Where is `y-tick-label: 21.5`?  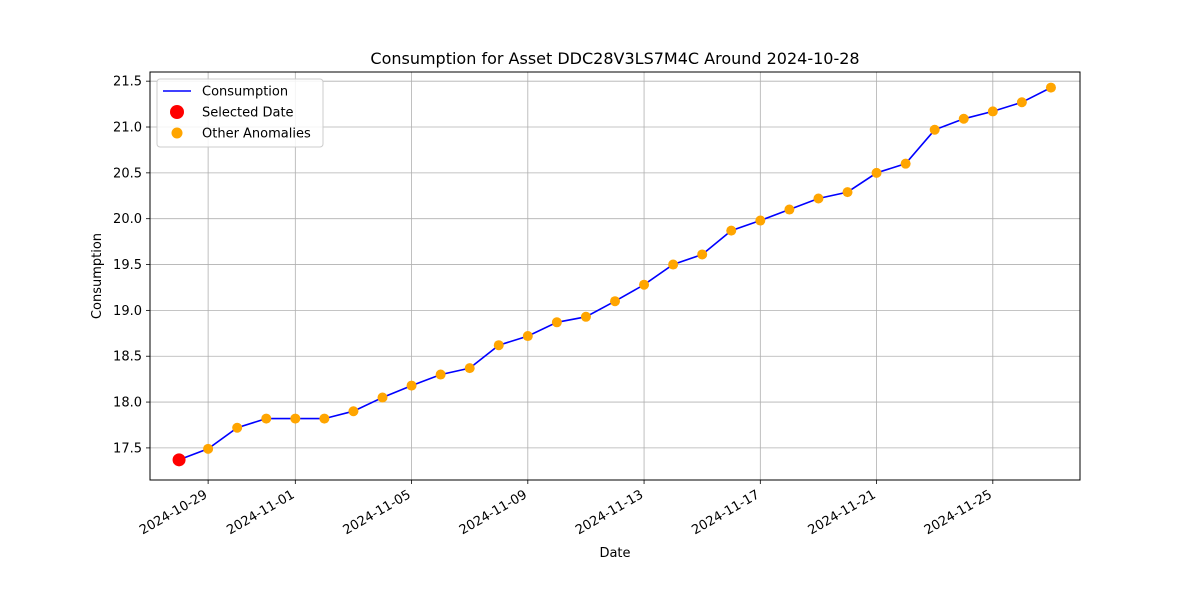
y-tick-label: 21.5 is located at coordinates (127, 82).